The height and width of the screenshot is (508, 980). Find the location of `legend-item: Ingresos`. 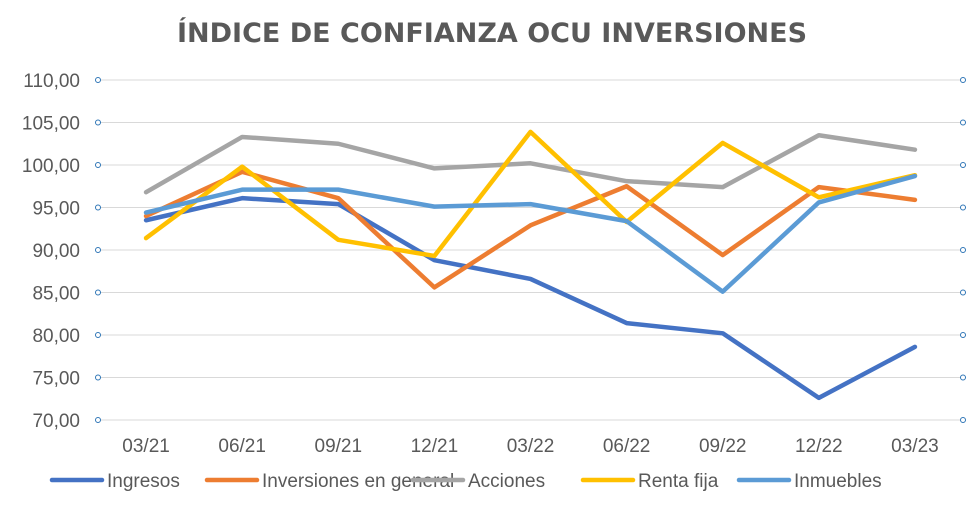

legend-item: Ingresos is located at coordinates (114, 481).